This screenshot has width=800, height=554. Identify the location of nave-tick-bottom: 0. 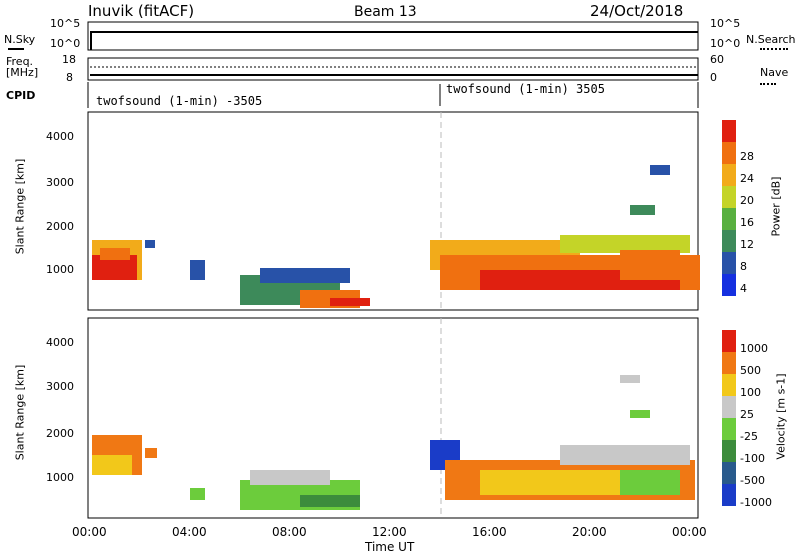
(713, 77).